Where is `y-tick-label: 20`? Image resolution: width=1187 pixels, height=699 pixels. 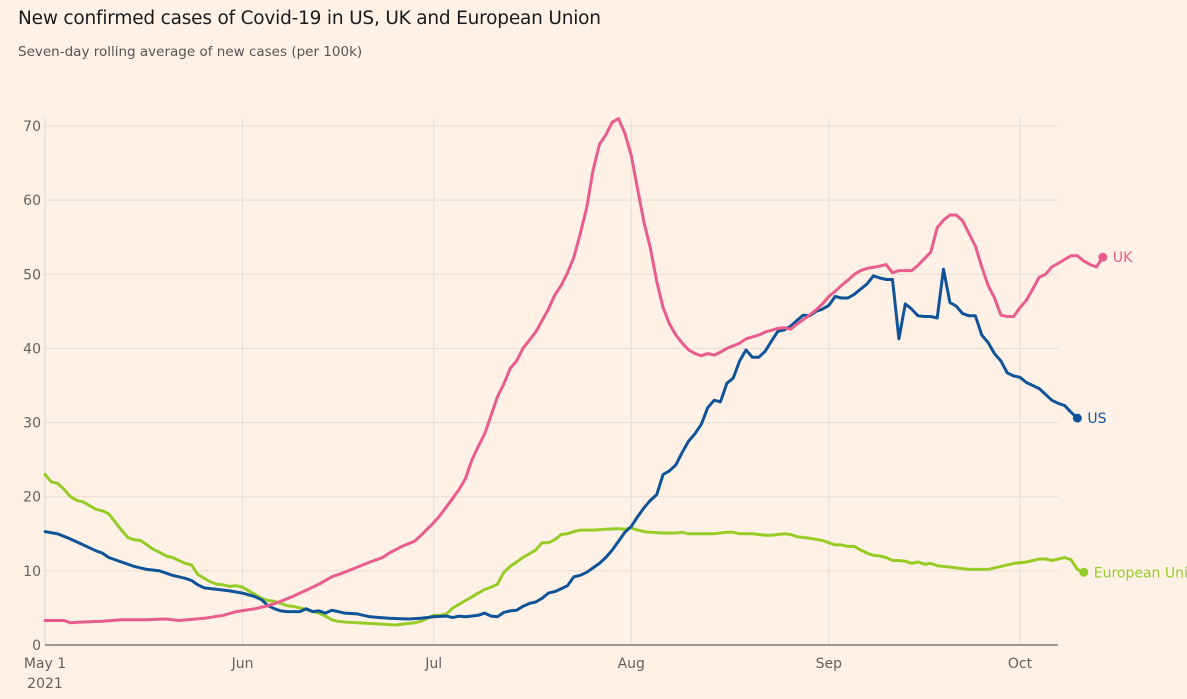 y-tick-label: 20 is located at coordinates (32, 498).